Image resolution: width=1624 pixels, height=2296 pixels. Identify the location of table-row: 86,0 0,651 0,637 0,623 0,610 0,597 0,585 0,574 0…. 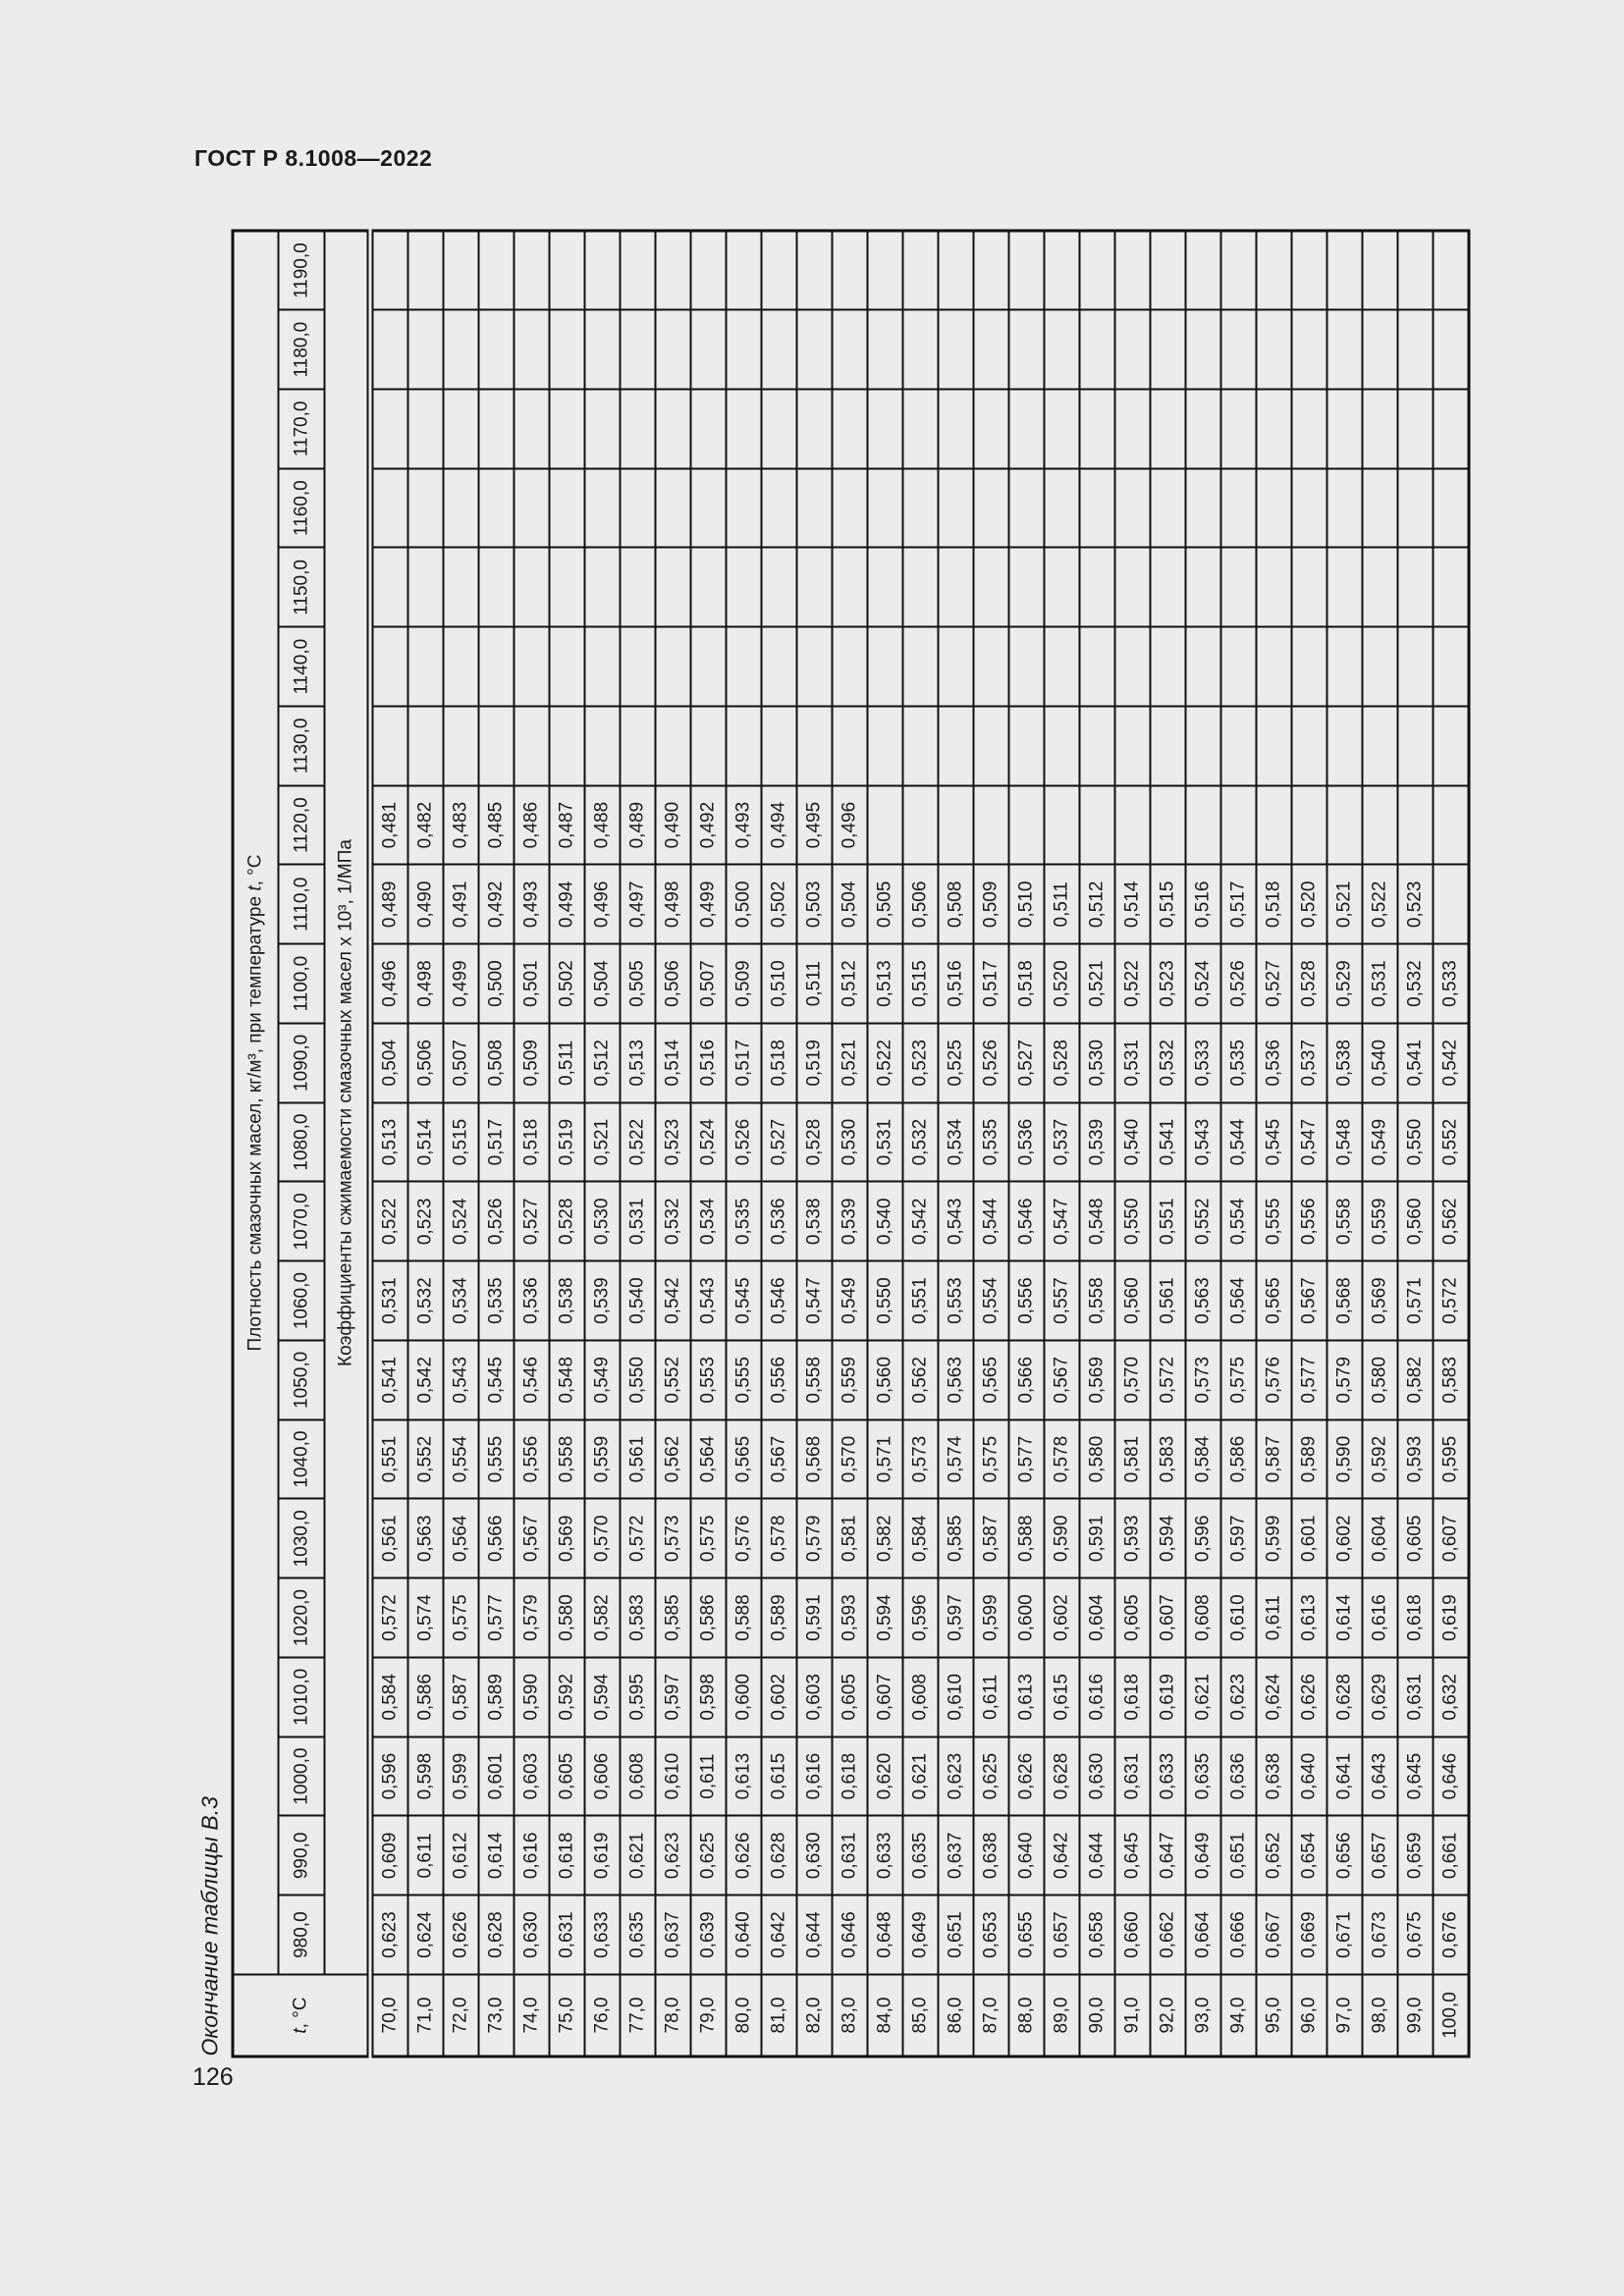
(956, 1143).